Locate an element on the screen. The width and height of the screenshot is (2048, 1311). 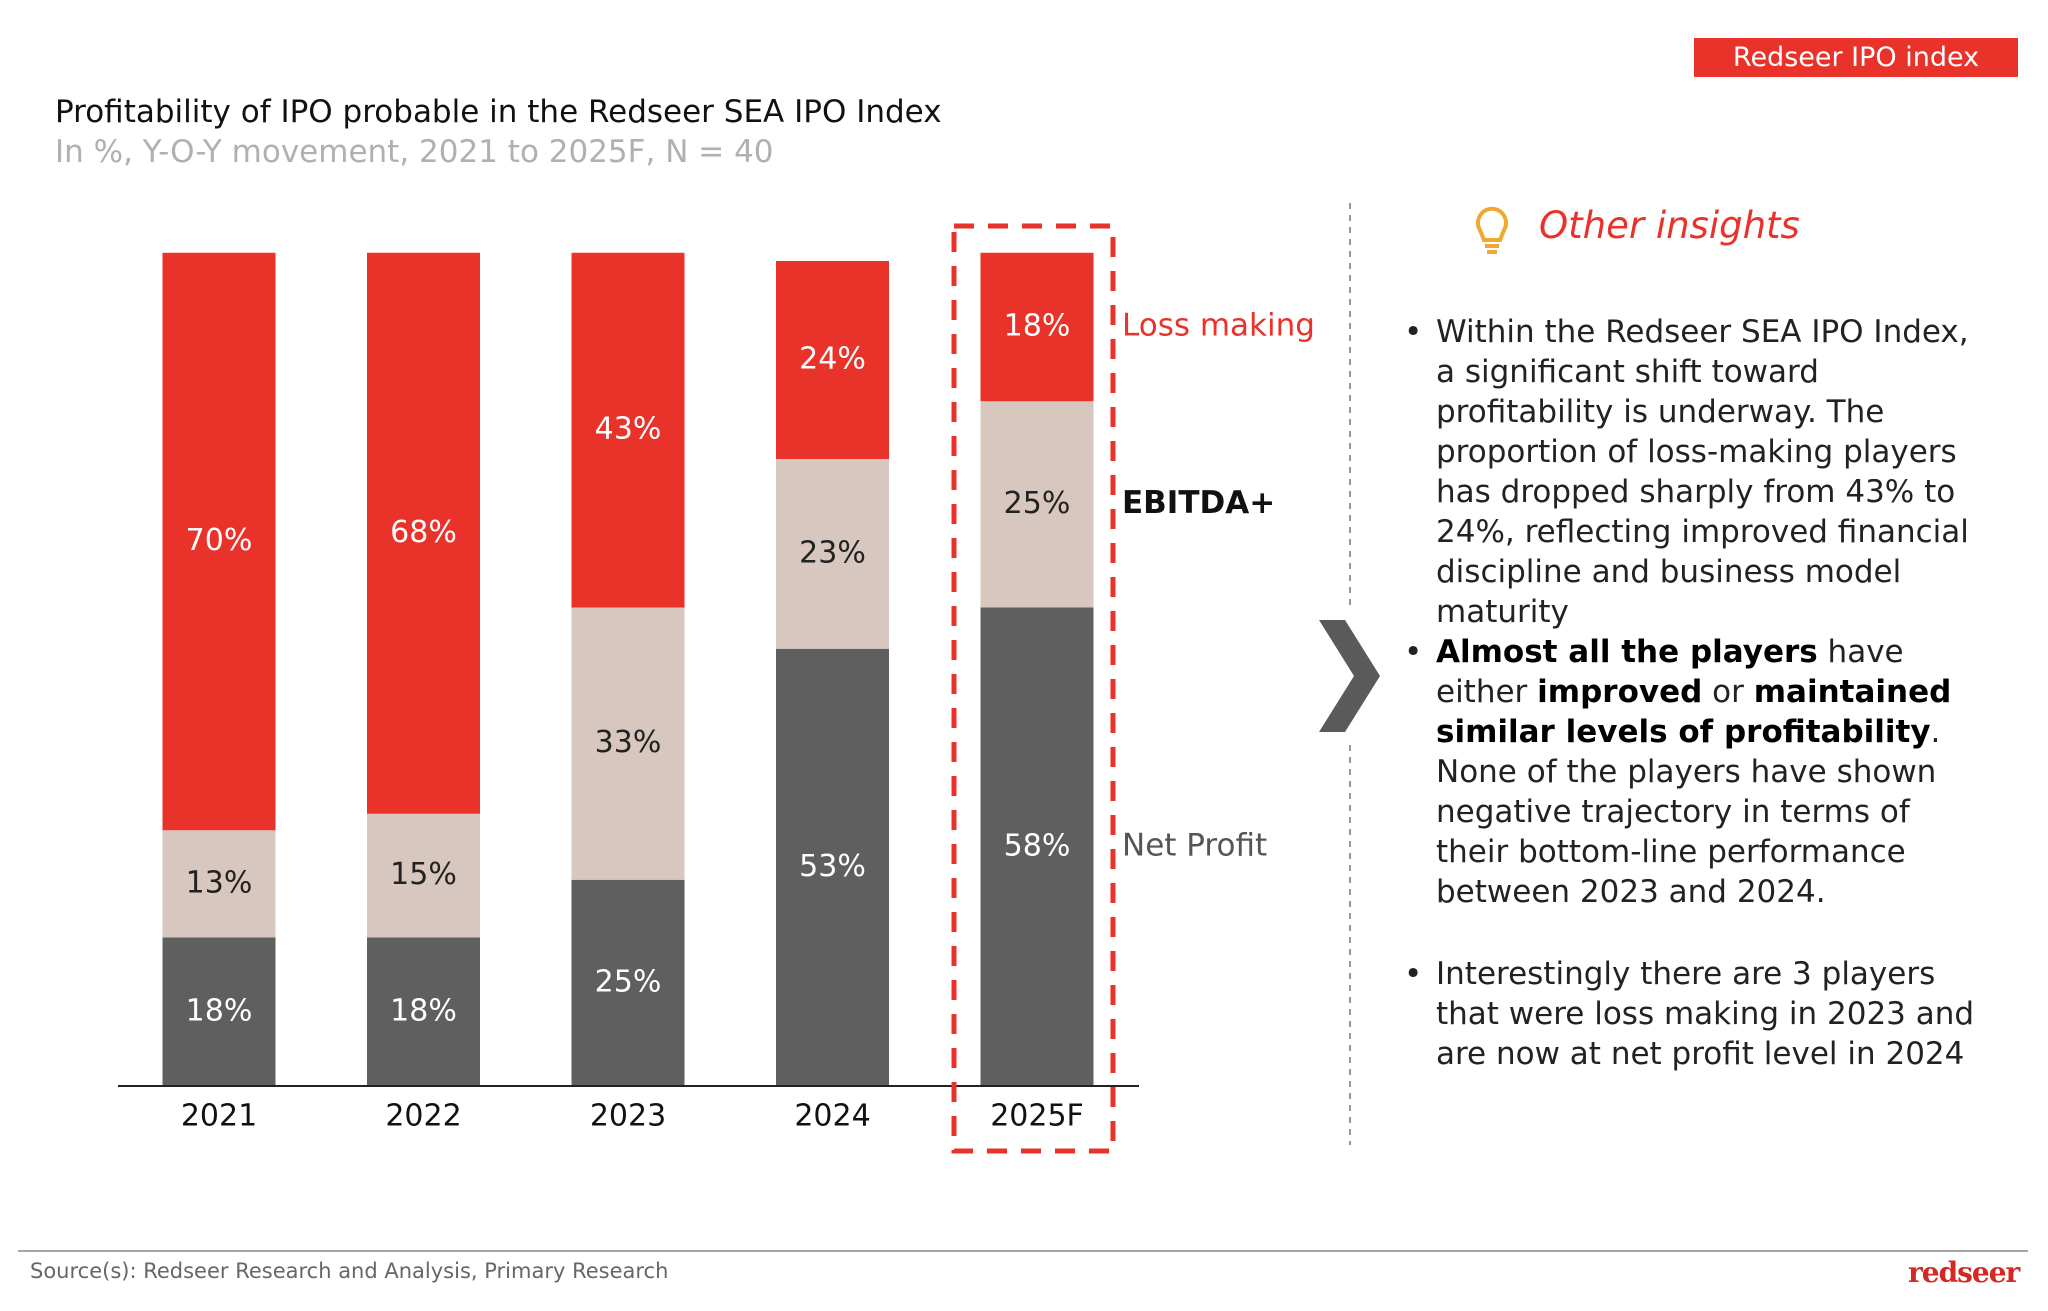
insight-text: improved is located at coordinates (1620, 692).